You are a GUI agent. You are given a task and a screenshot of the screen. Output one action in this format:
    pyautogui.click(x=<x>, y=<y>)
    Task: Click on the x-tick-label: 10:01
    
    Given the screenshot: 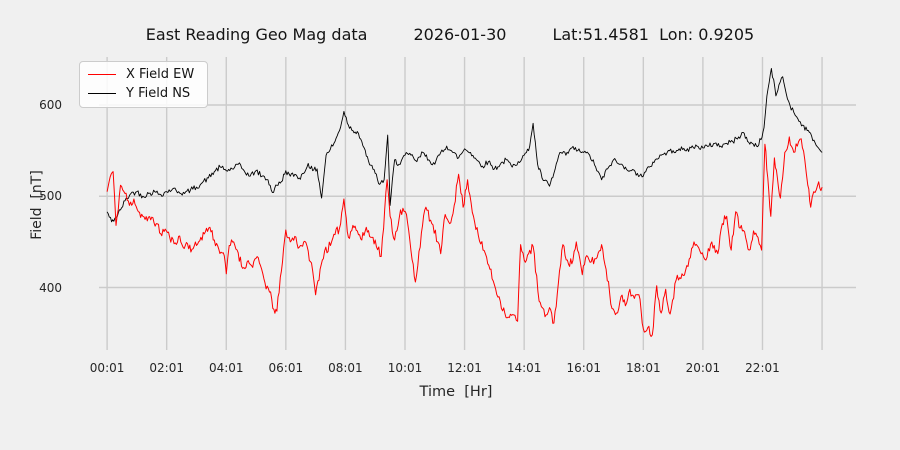 What is the action you would take?
    pyautogui.click(x=405, y=368)
    